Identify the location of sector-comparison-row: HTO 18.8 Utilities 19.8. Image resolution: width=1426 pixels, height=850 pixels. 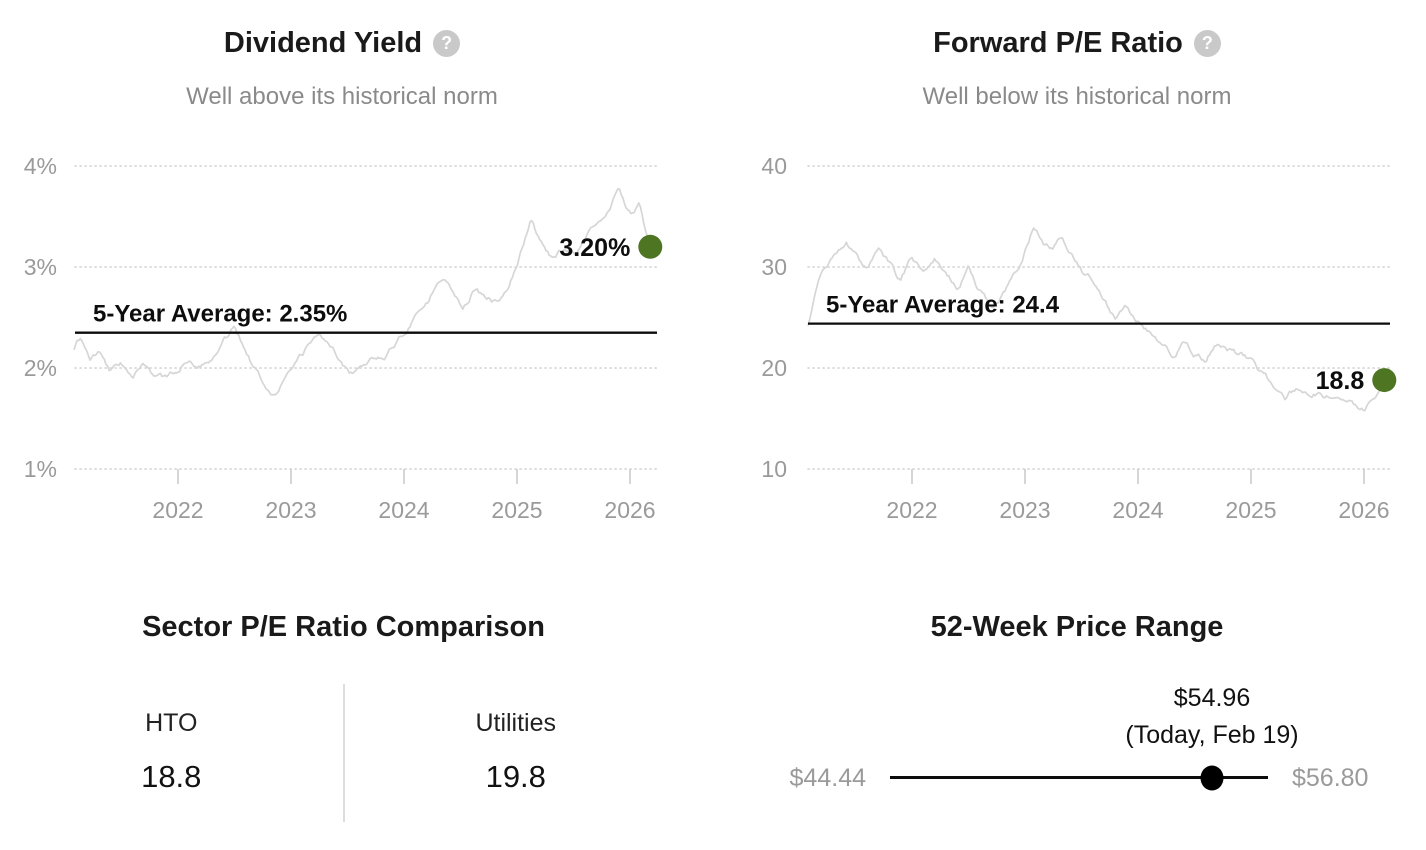
(343, 753).